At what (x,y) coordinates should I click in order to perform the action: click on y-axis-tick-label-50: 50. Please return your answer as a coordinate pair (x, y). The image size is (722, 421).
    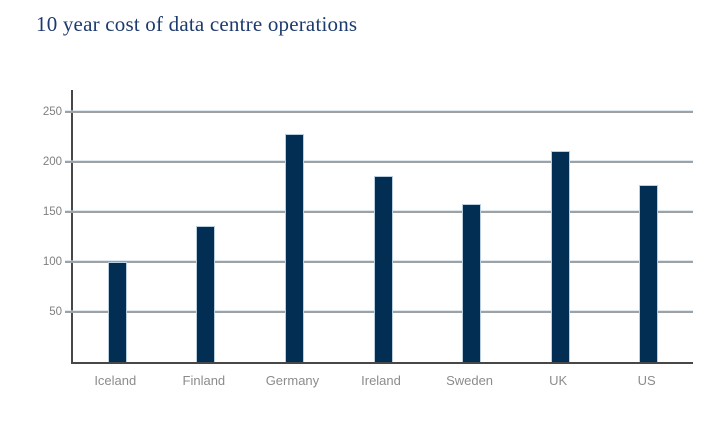
    Looking at the image, I should click on (55, 312).